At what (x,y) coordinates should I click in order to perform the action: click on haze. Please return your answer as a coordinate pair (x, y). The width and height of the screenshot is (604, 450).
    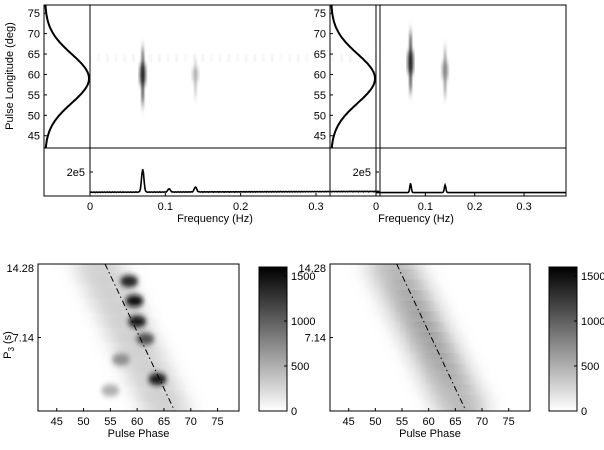
    Looking at the image, I should click on (166, 406).